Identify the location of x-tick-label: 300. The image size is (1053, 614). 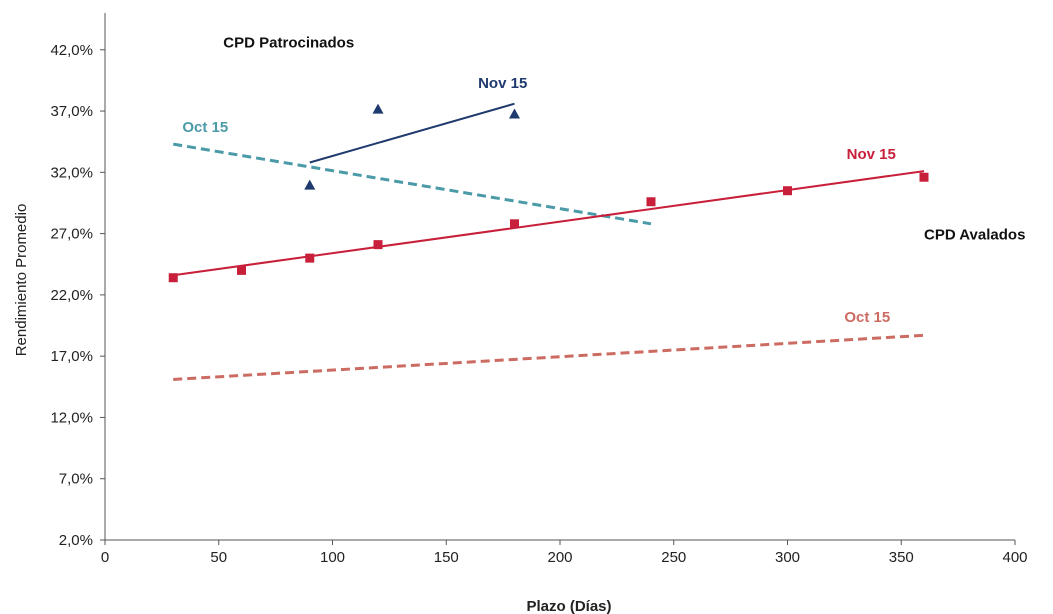
(787, 557).